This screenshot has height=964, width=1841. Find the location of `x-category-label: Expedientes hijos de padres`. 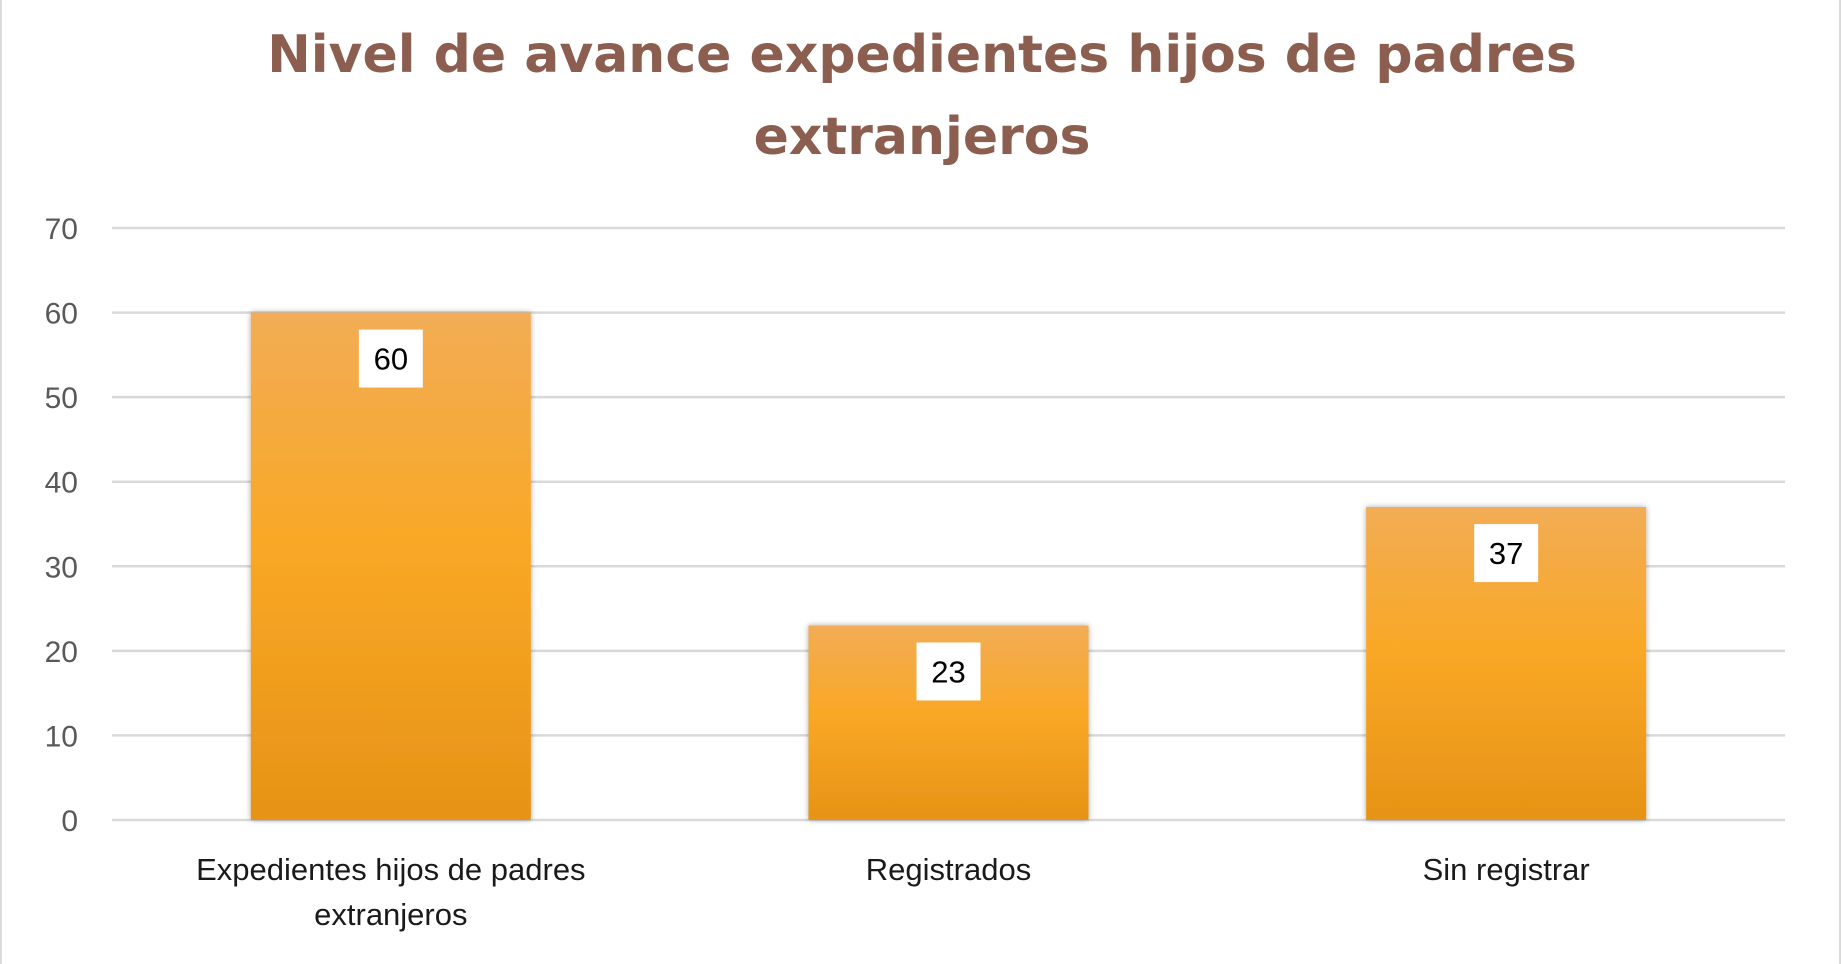

x-category-label: Expedientes hijos de padres is located at coordinates (390, 869).